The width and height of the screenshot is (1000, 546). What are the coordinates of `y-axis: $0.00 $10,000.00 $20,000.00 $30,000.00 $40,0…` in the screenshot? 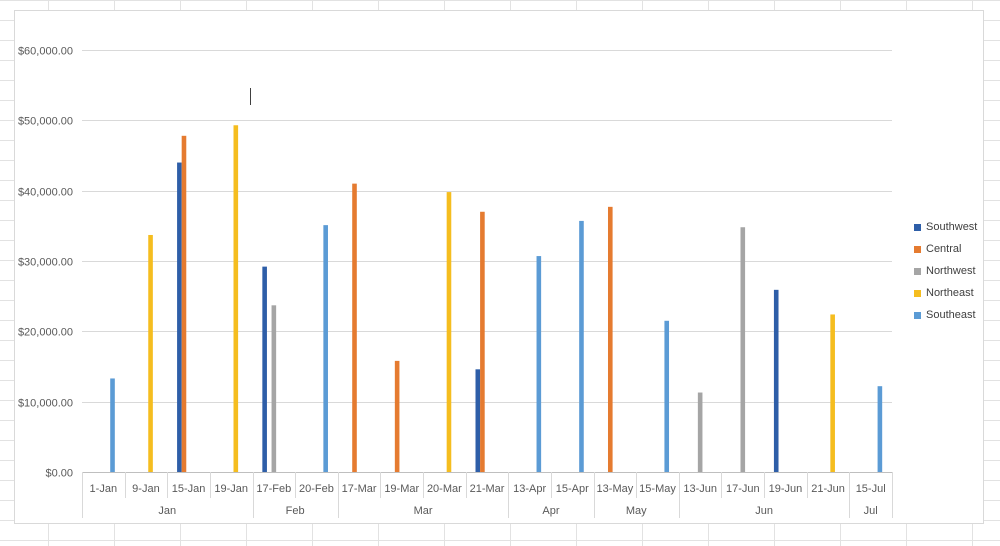 It's located at (45, 263).